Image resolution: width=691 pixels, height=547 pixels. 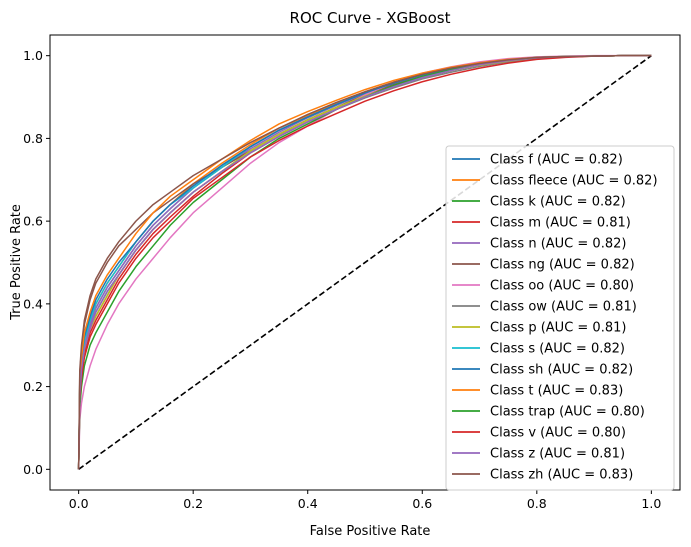 I want to click on y-tick-label: 0.4, so click(x=33, y=303).